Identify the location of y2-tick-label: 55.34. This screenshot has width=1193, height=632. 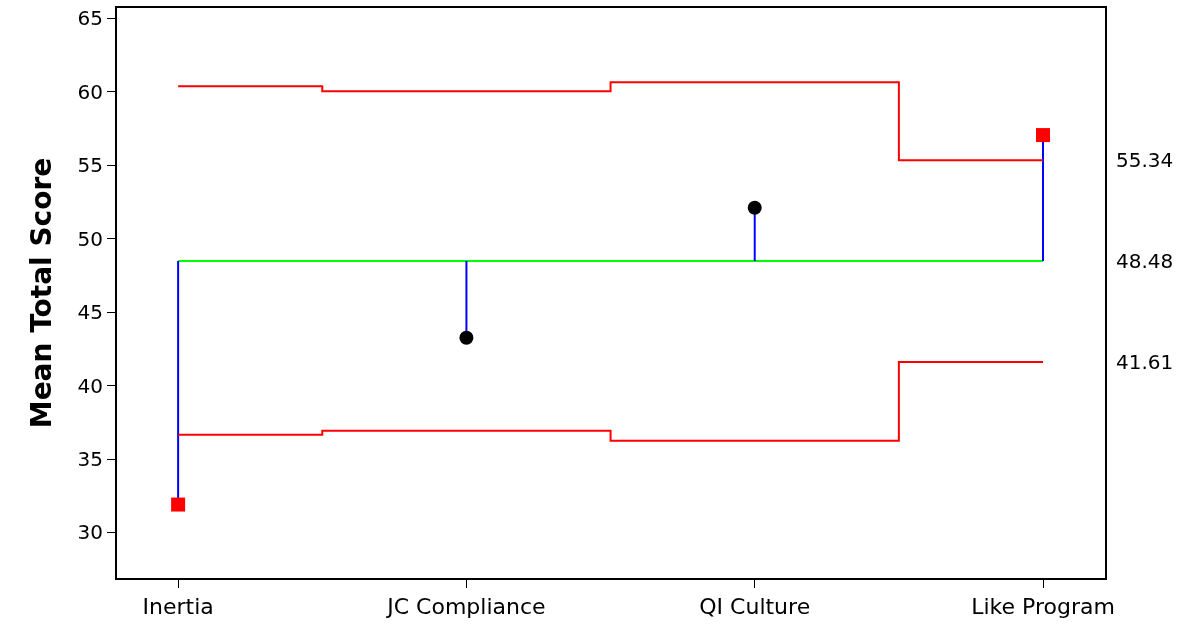
(1145, 160).